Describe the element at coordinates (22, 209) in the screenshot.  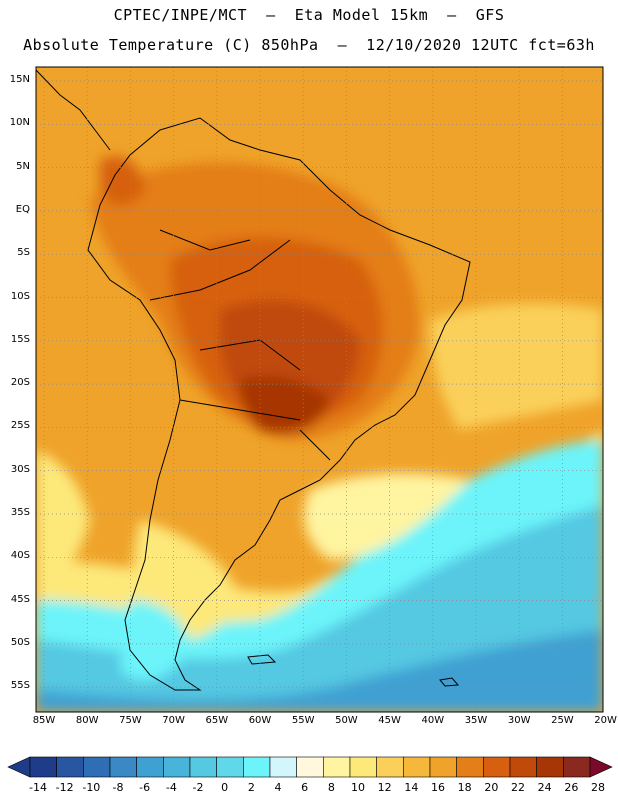
I see `lat-label: EQ` at that location.